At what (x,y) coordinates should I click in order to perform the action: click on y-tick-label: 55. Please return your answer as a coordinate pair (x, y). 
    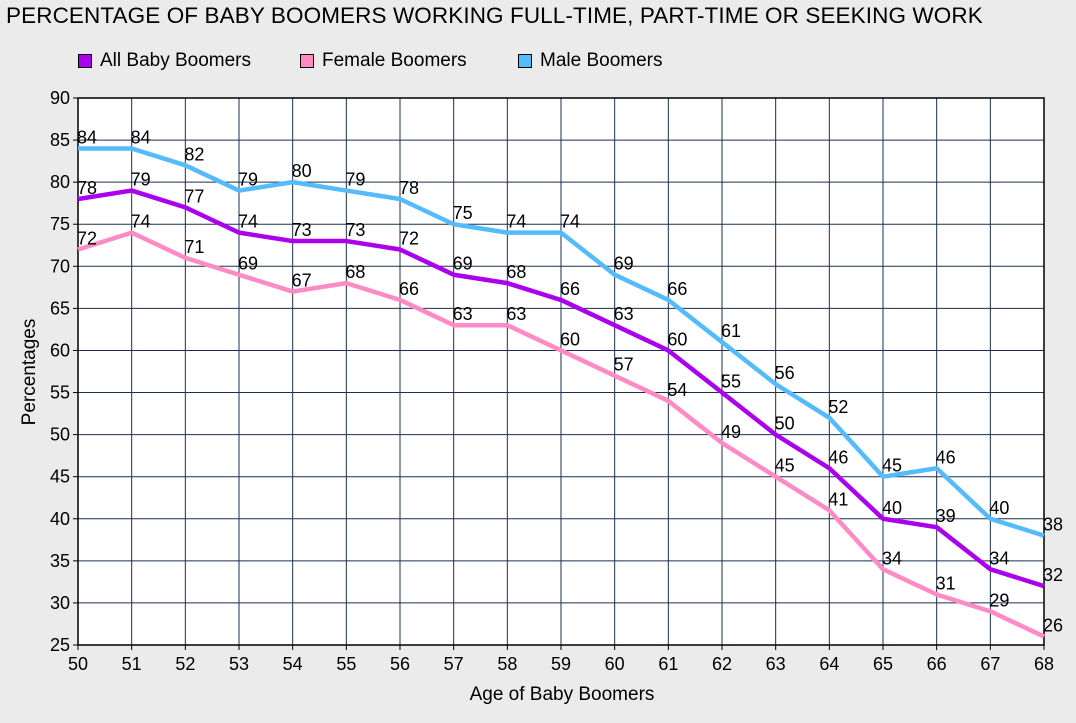
    Looking at the image, I should click on (60, 393).